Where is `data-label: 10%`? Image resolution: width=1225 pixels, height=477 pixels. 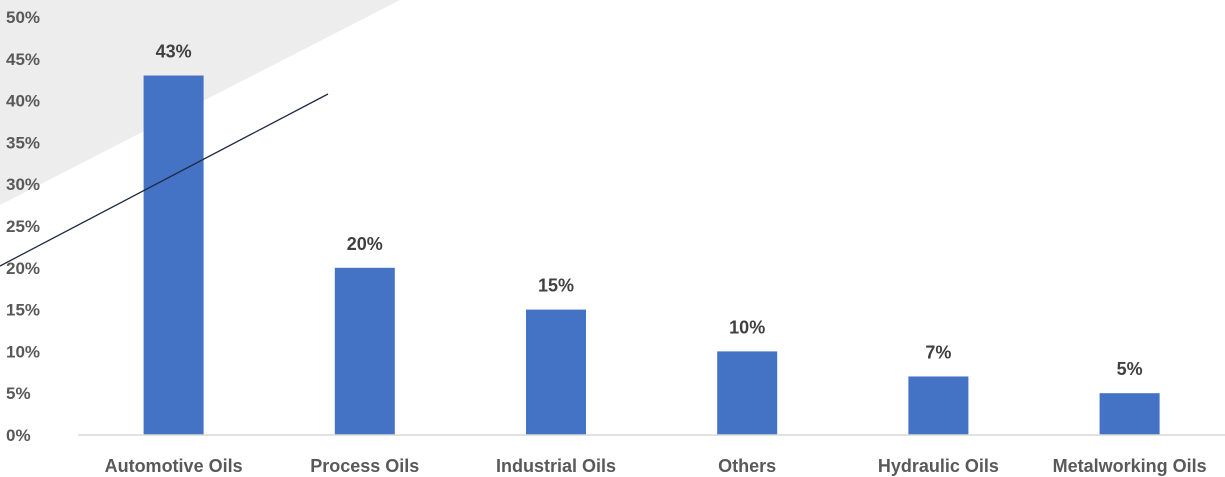 data-label: 10% is located at coordinates (747, 327).